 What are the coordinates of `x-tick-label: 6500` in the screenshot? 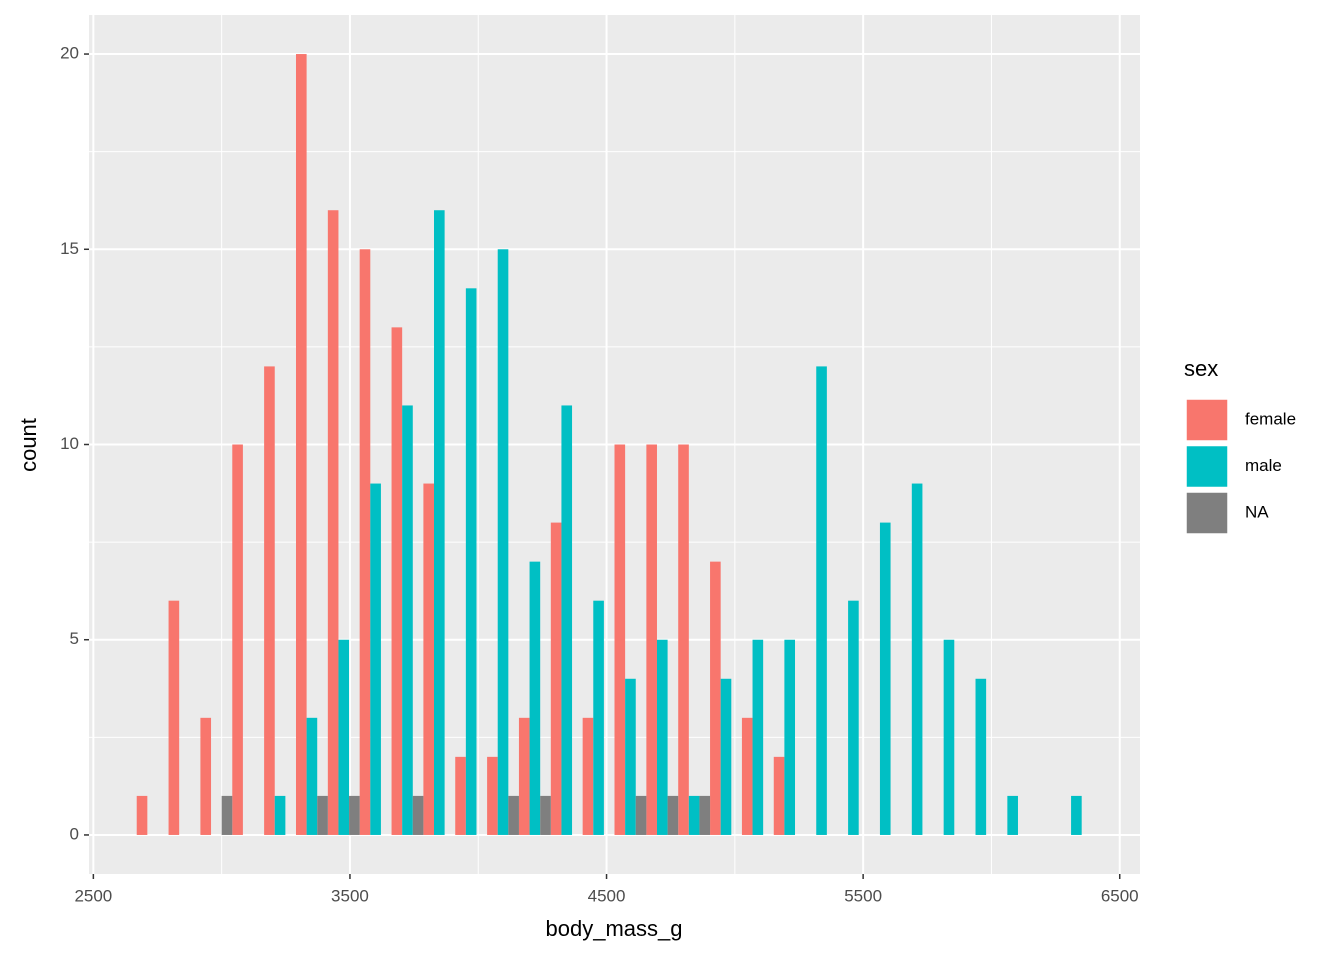 It's located at (1120, 895).